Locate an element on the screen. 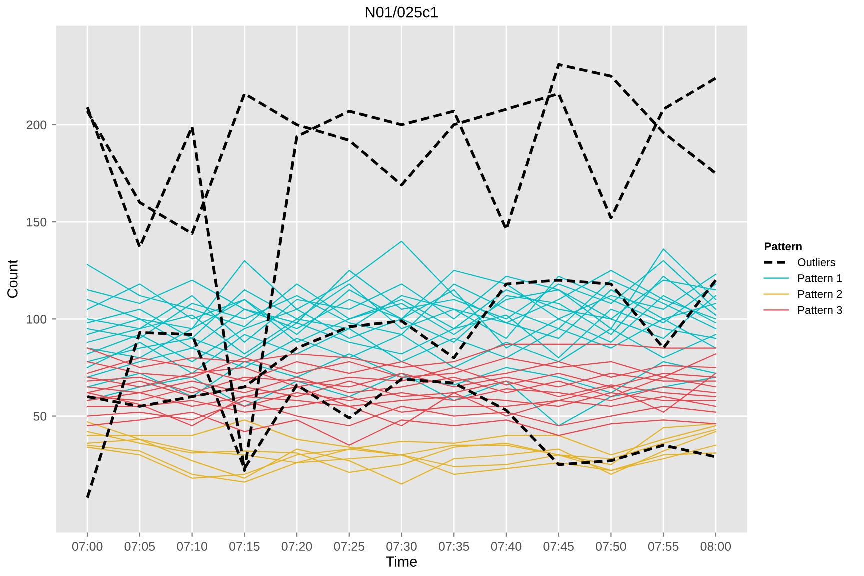 This screenshot has height=576, width=864. legend-title: Pattern is located at coordinates (783, 246).